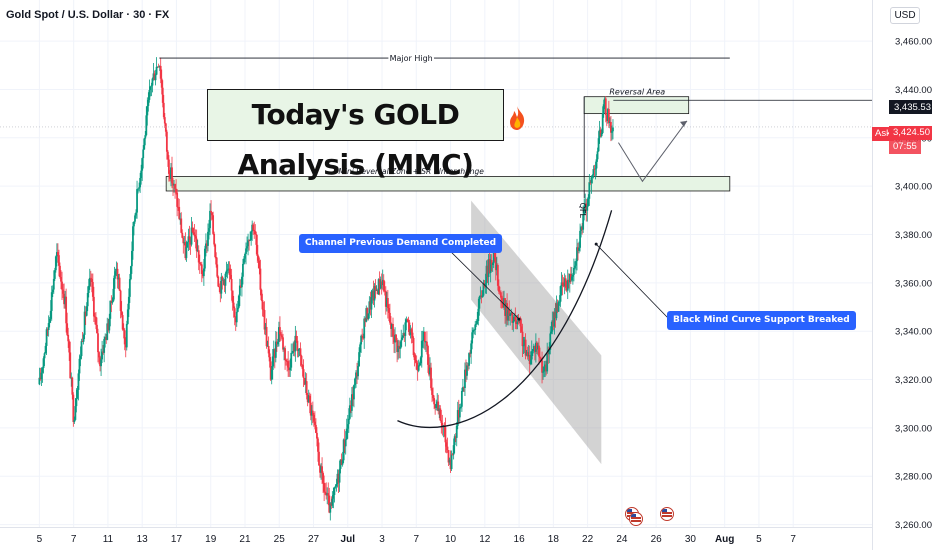 This screenshot has height=550, width=932. I want to click on ask-price-tag: 3,424.50, so click(910, 133).